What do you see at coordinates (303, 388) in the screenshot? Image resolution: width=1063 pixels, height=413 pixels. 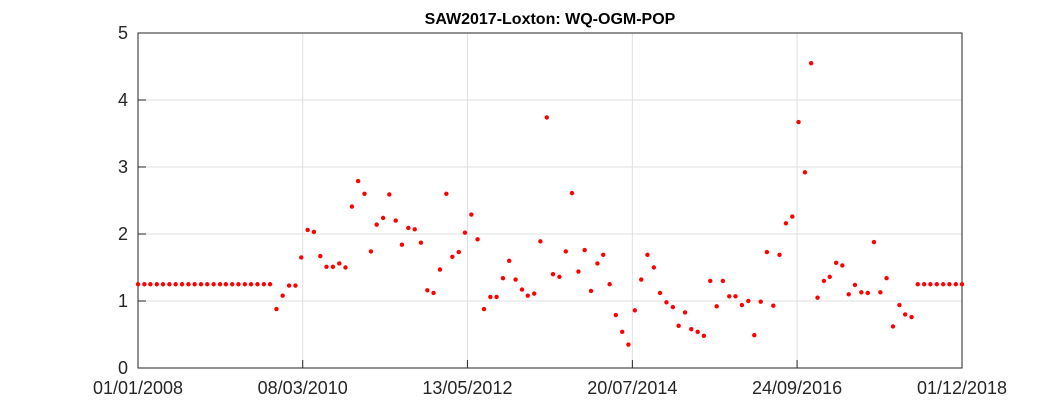 I see `x-tick-label: 08/03/2010` at bounding box center [303, 388].